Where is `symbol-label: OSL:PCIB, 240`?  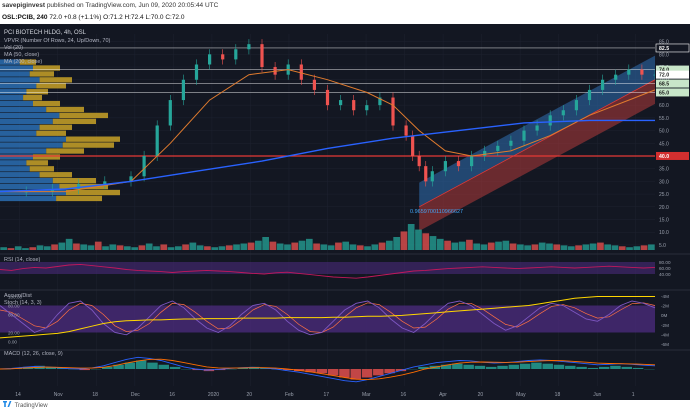
symbol-label: OSL:PCIB, 240 is located at coordinates (25, 17).